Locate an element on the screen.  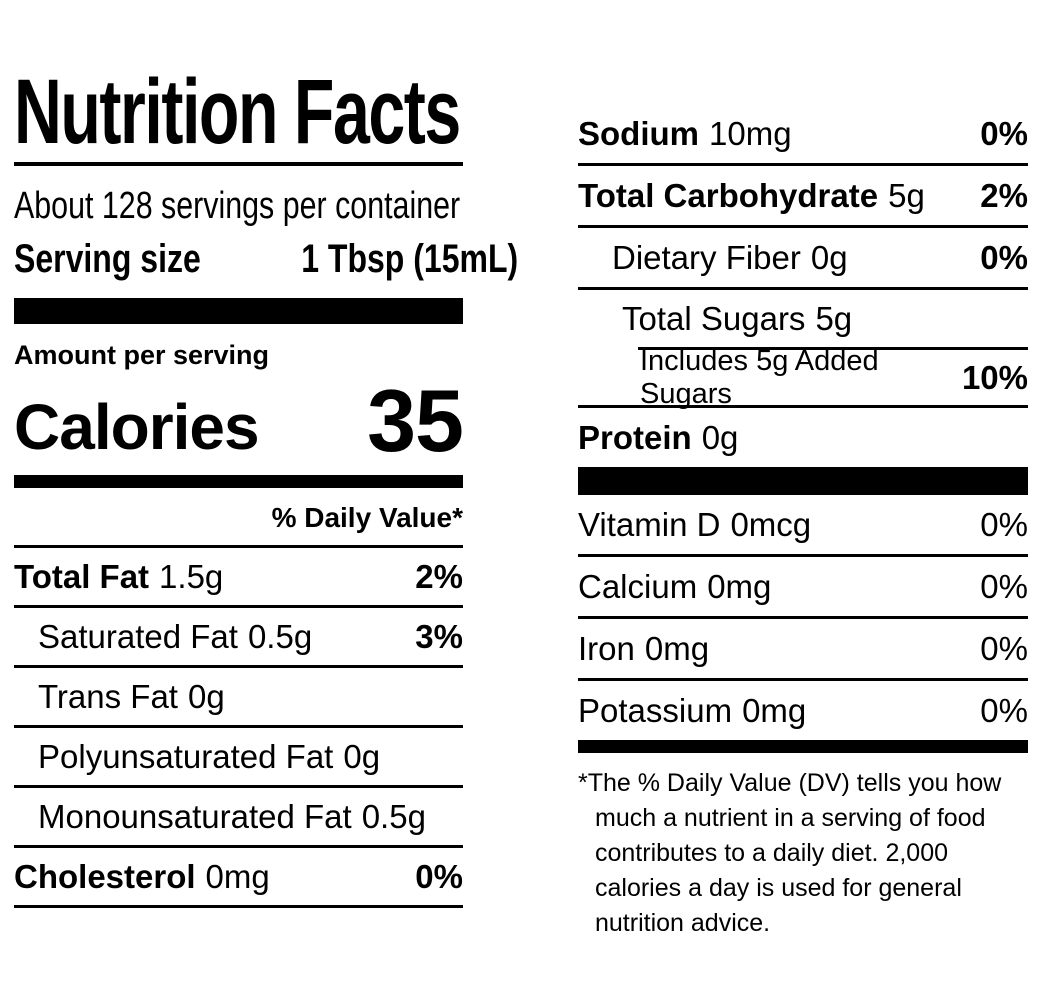
bottom-thick-bar is located at coordinates (803, 746).